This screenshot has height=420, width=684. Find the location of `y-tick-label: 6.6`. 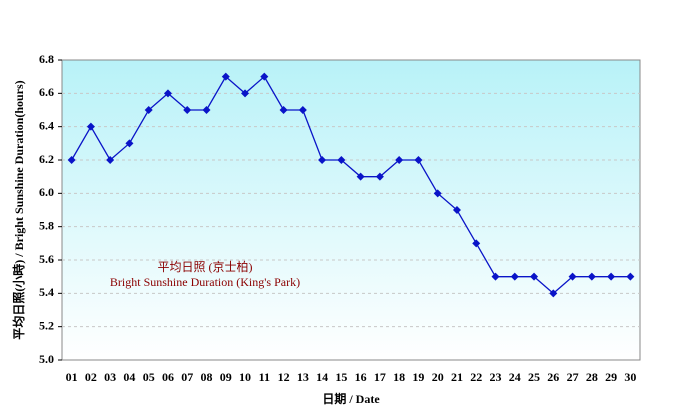

y-tick-label: 6.6 is located at coordinates (46, 92).